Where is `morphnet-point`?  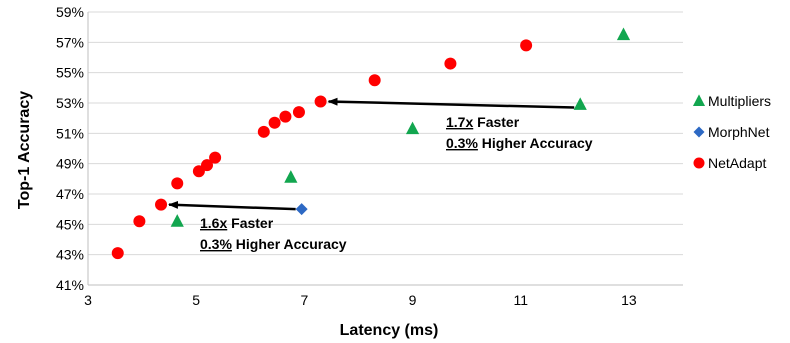 morphnet-point is located at coordinates (301, 209).